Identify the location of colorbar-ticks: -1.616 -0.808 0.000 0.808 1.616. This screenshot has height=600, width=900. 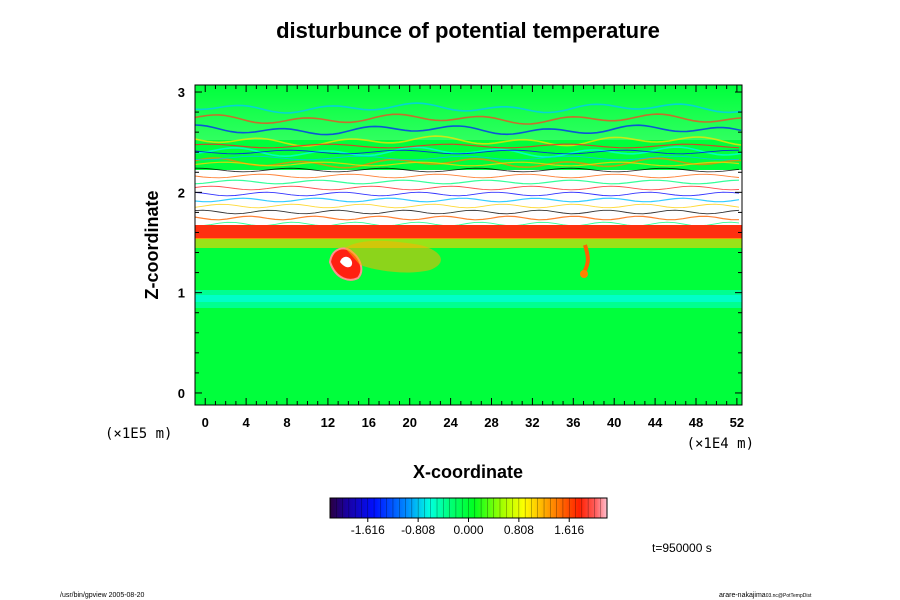
(468, 527).